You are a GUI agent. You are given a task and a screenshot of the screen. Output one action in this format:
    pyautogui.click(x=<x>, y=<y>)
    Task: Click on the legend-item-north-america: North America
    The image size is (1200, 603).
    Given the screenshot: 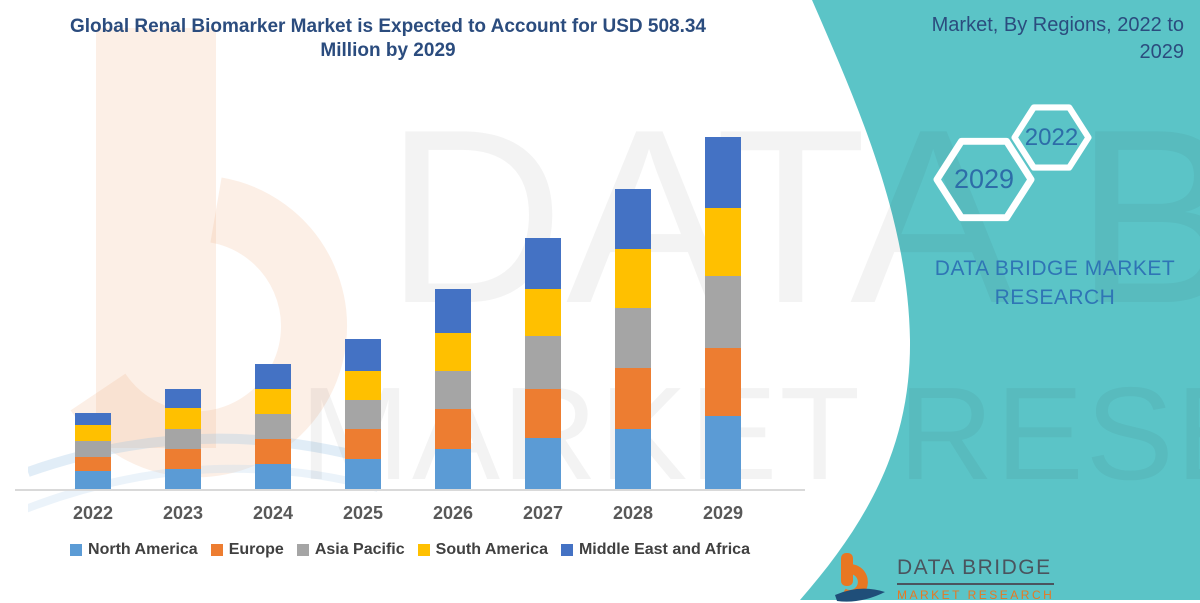 What is the action you would take?
    pyautogui.click(x=134, y=550)
    